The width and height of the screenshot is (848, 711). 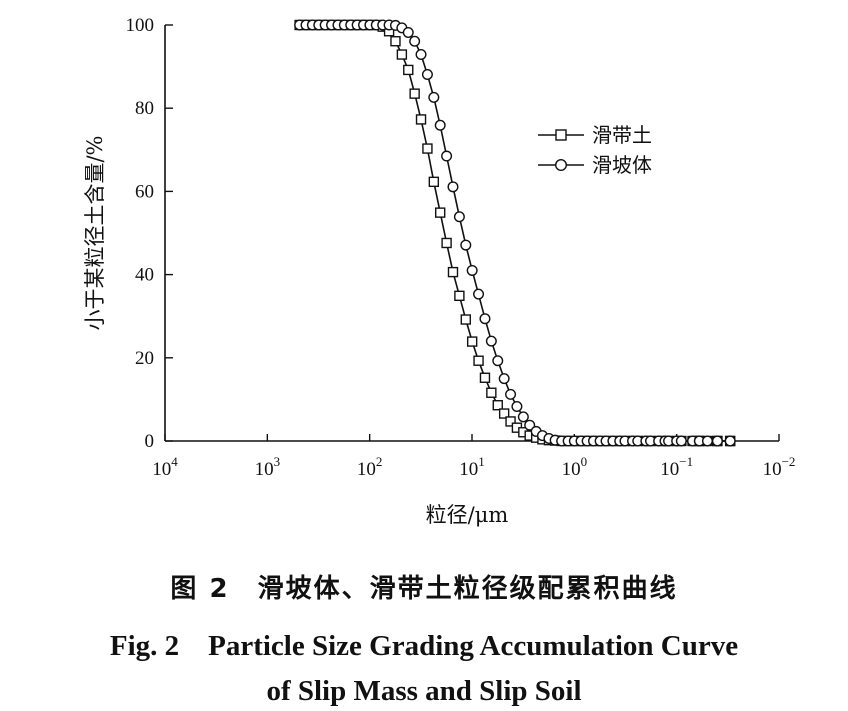 What do you see at coordinates (424, 691) in the screenshot?
I see `figure-caption-en-line2: of Slip Mass and Slip Soil` at bounding box center [424, 691].